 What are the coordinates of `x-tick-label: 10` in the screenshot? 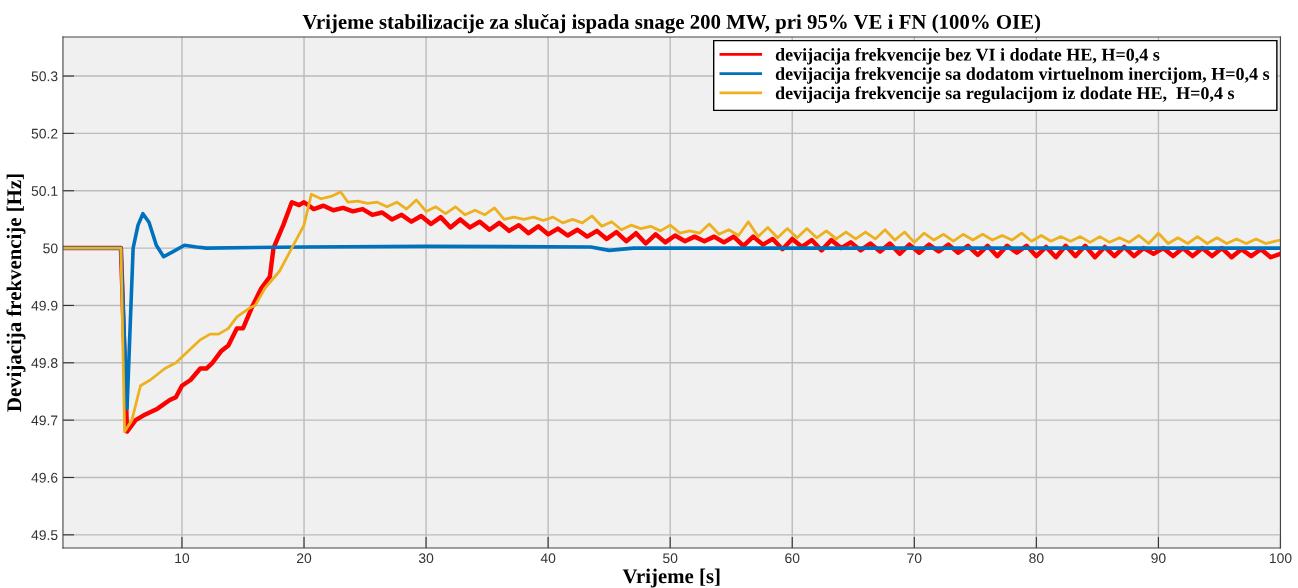 It's located at (182, 558).